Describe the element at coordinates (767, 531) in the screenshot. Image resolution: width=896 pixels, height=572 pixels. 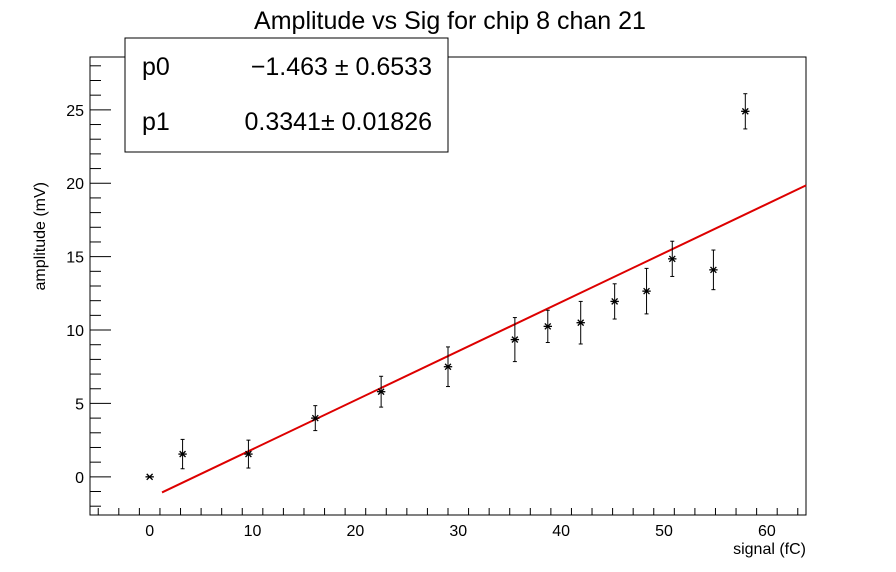
I see `x-tick-label: 60` at that location.